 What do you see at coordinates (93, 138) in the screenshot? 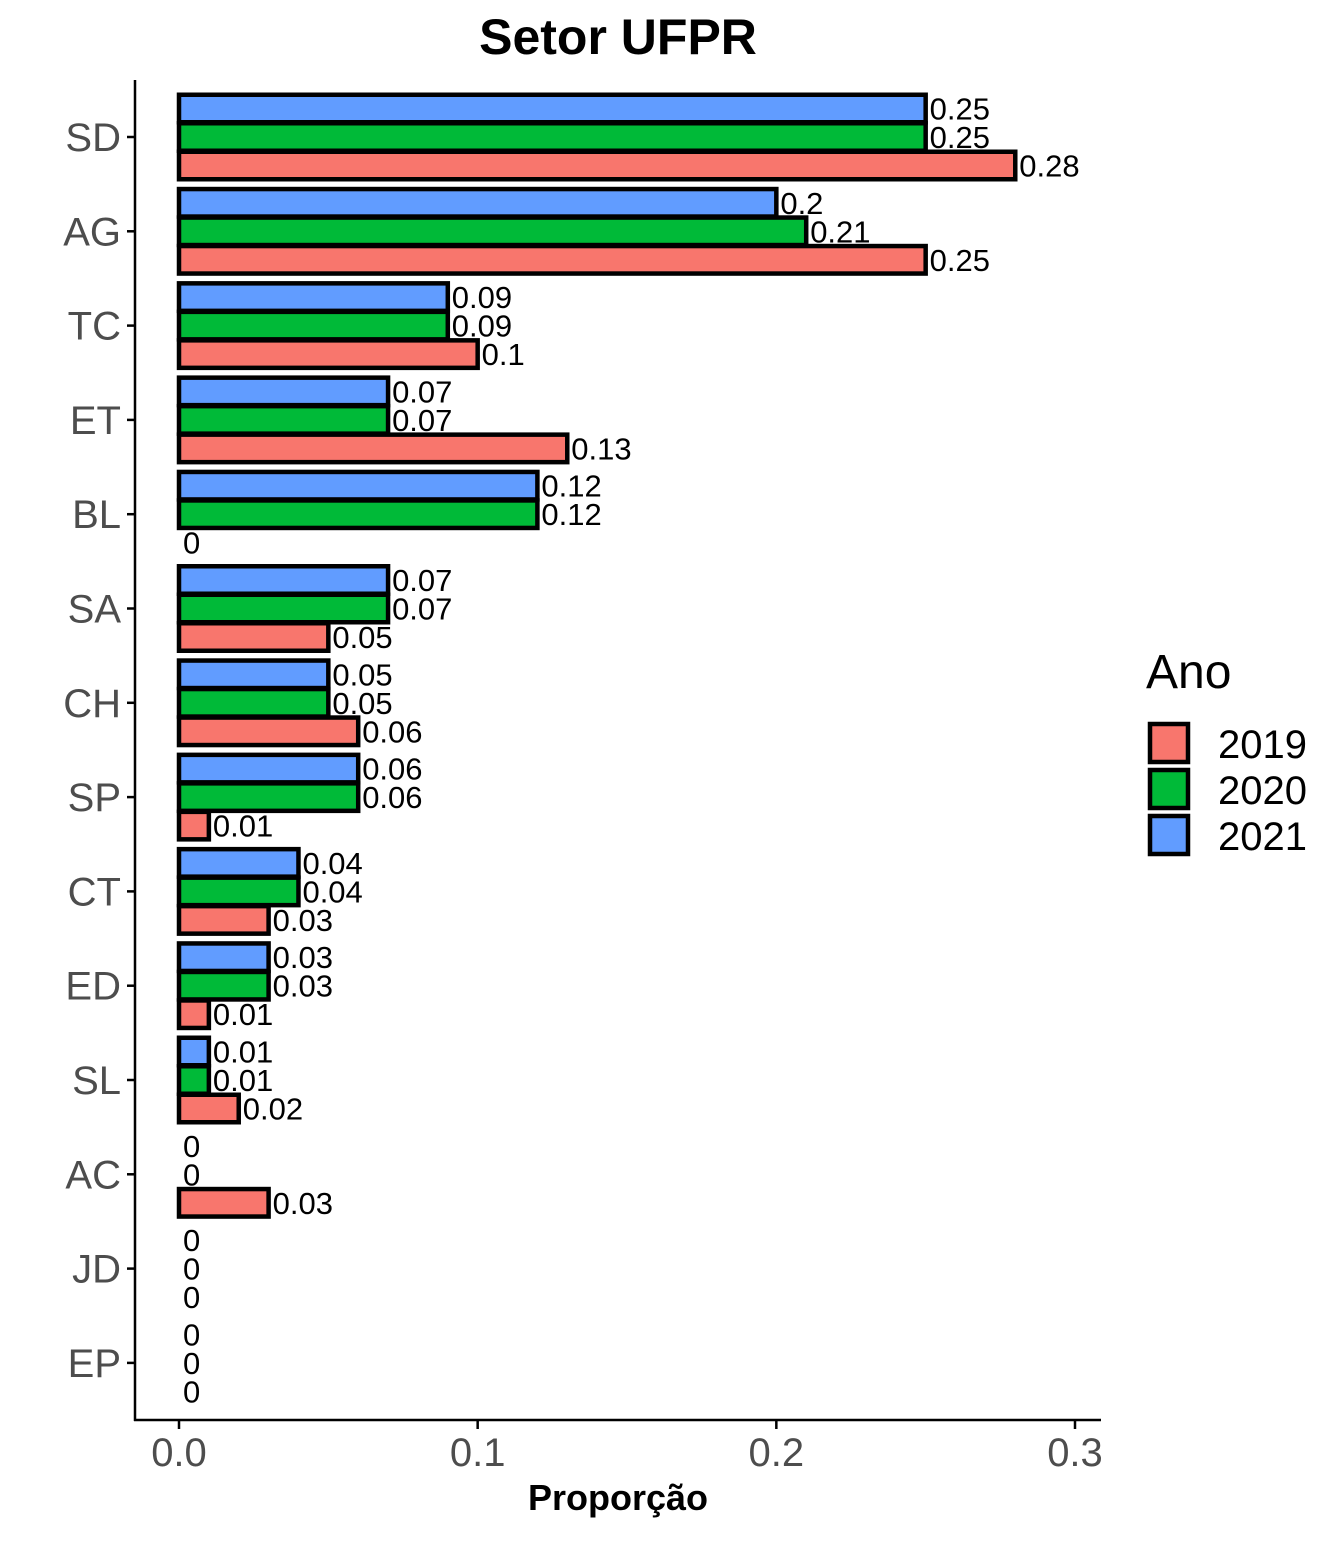
I see `y-tick-label-sd: SD` at bounding box center [93, 138].